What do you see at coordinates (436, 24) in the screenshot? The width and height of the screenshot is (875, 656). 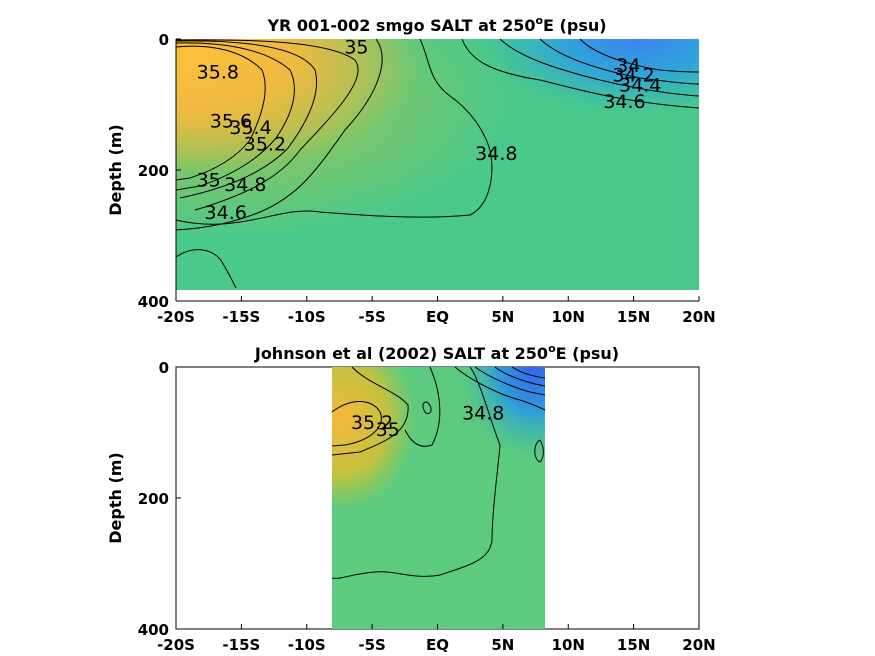 I see `panel-1-title: YR 001-002 smgo SALT at 250oE (psu)` at bounding box center [436, 24].